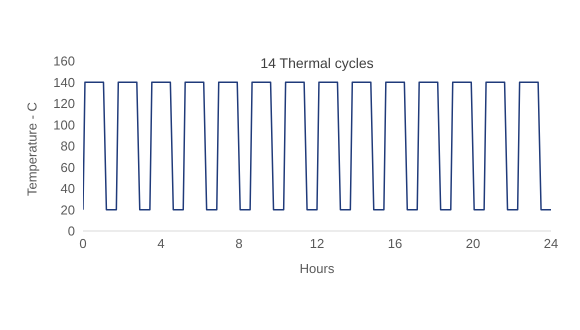 Image resolution: width=580 pixels, height=330 pixels. What do you see at coordinates (67, 167) in the screenshot?
I see `y-tick-label: 60` at bounding box center [67, 167].